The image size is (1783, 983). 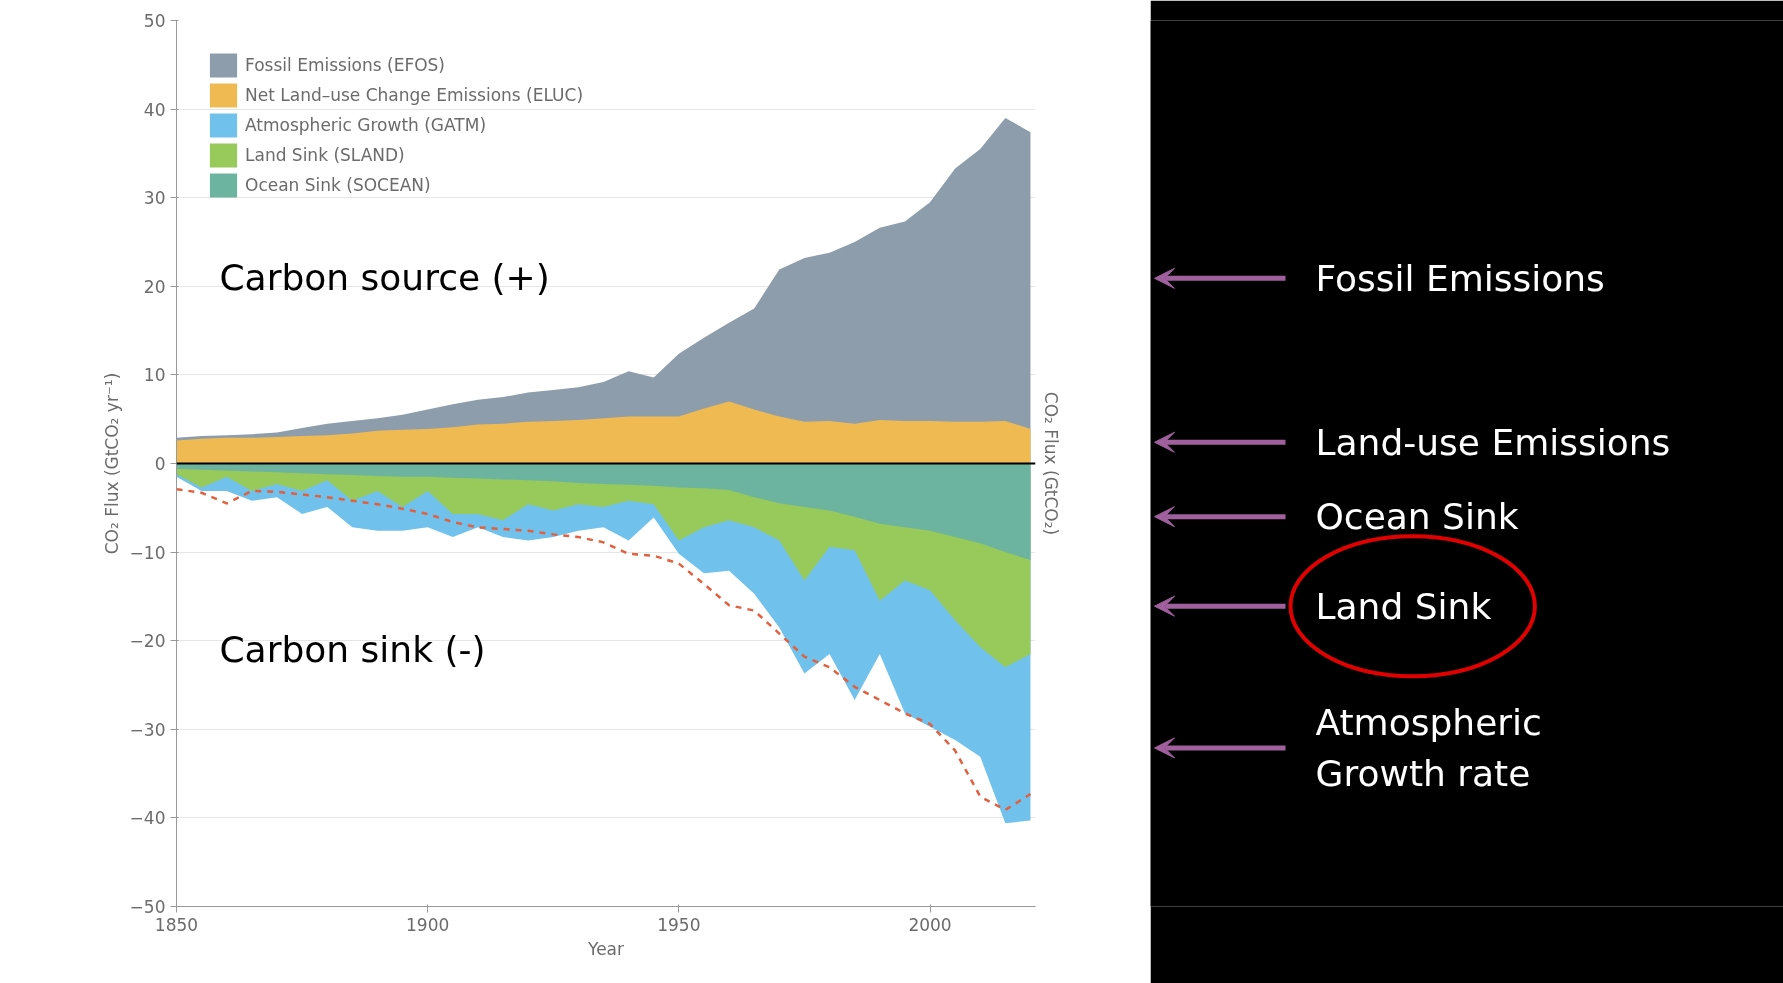 What do you see at coordinates (1050, 463) in the screenshot?
I see `y2-axis-title: CO₂ Flux (GtCO₂)` at bounding box center [1050, 463].